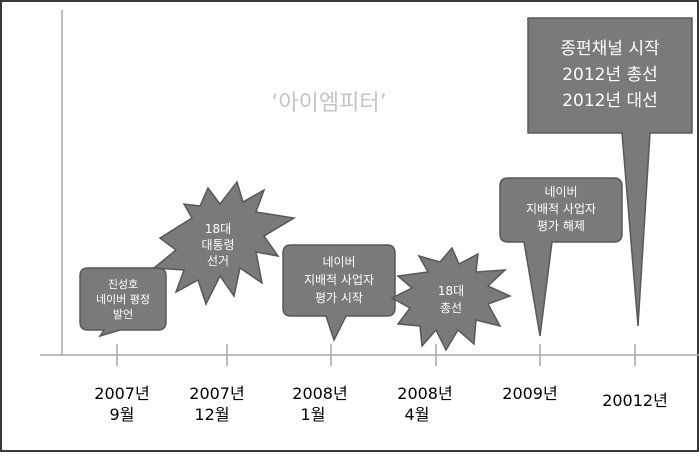 The image size is (699, 457). Describe the element at coordinates (417, 414) in the screenshot. I see `timeline-month-label: 4월` at that location.